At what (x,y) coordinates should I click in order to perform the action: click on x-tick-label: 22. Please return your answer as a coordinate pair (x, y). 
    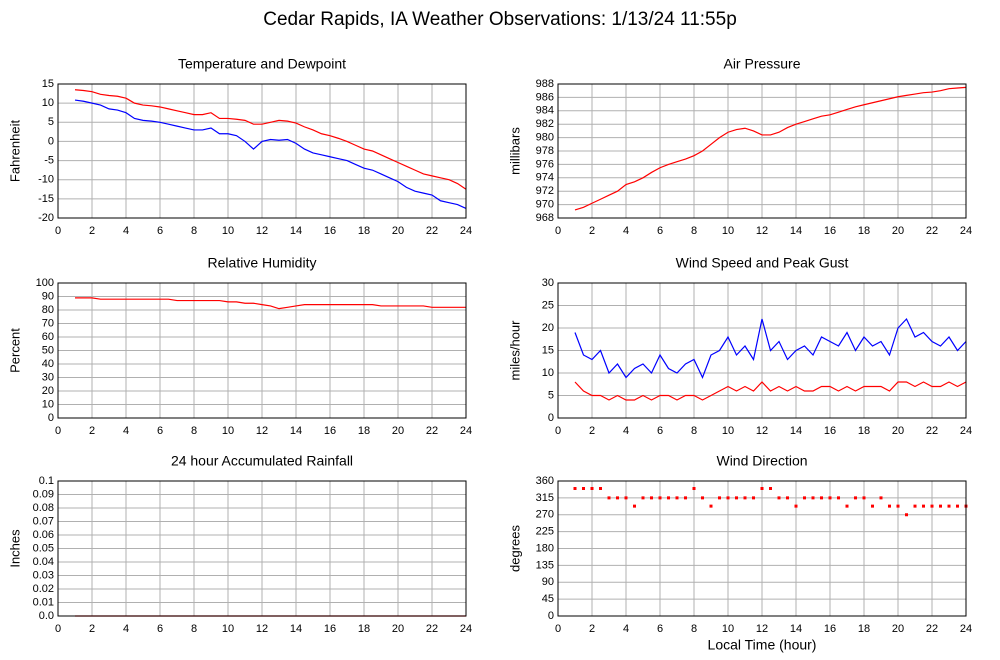
    Looking at the image, I should click on (932, 431).